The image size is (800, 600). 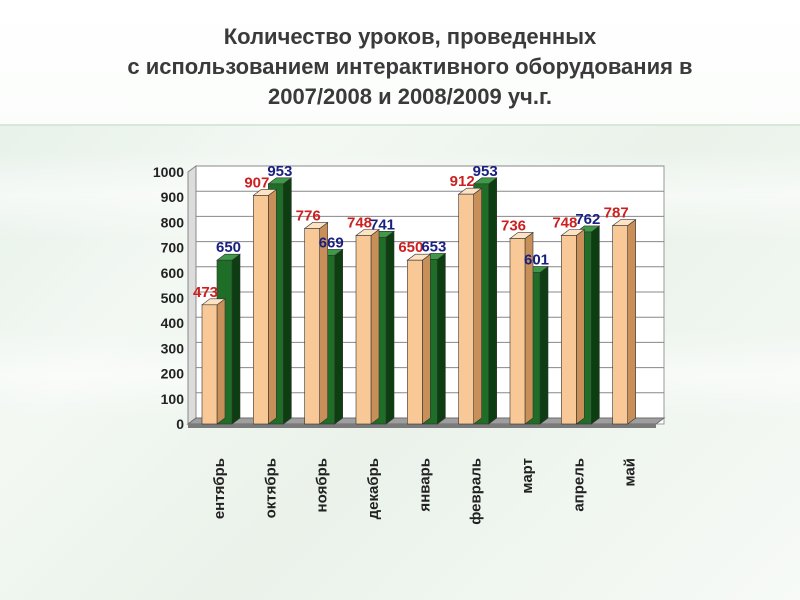 I want to click on y-tick-label: 400, so click(x=173, y=323).